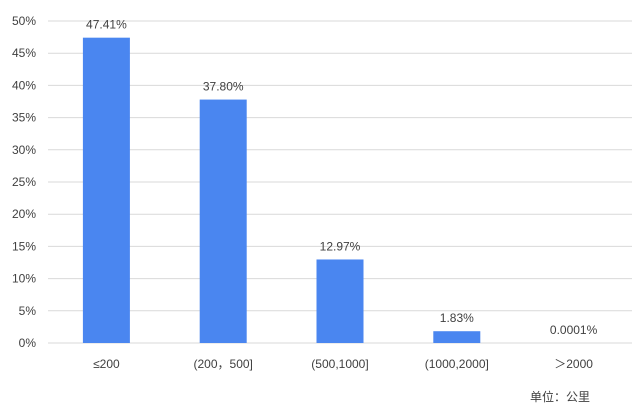 The height and width of the screenshot is (411, 640). I want to click on x-tick-label: (200，500], so click(223, 364).